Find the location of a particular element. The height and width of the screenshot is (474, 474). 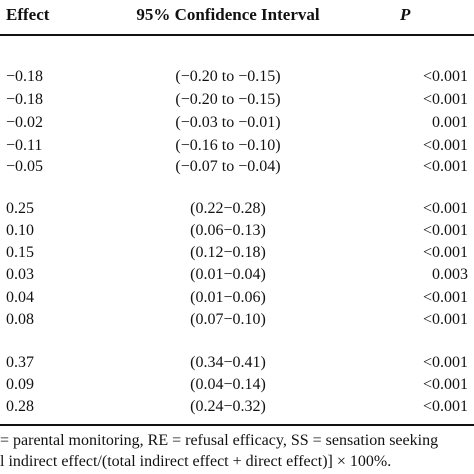

ci-cell: (0.04−0.14) is located at coordinates (228, 384).